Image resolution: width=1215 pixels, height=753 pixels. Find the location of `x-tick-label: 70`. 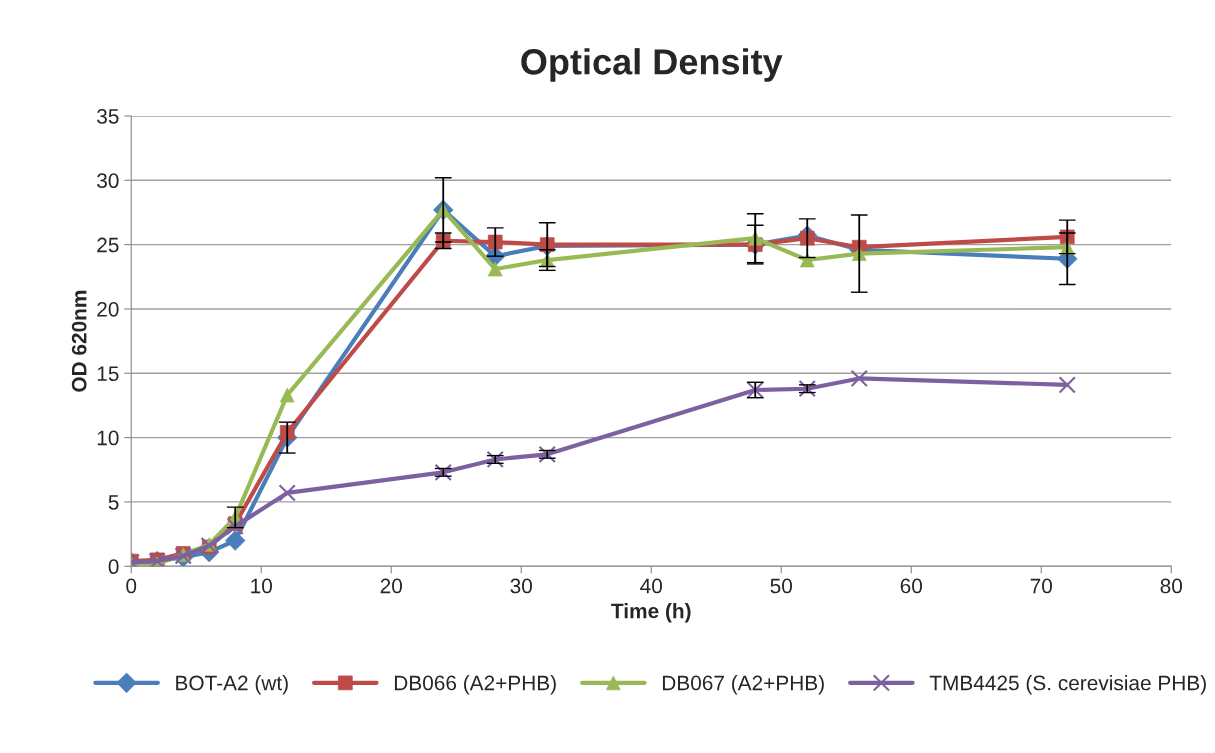

x-tick-label: 70 is located at coordinates (1041, 586).